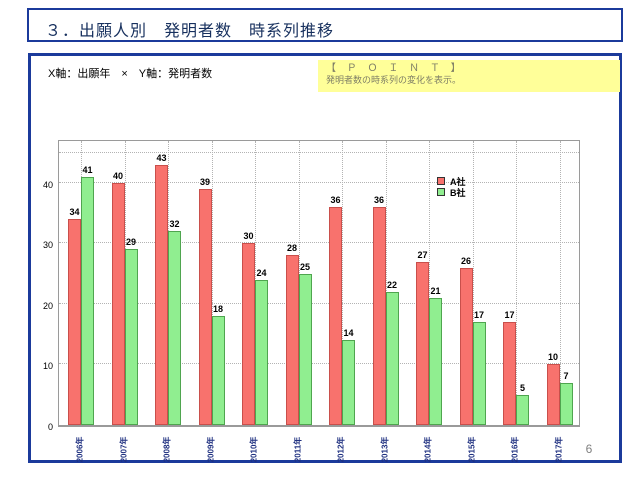 The width and height of the screenshot is (640, 480). I want to click on bar-B社-2006年, so click(87, 301).